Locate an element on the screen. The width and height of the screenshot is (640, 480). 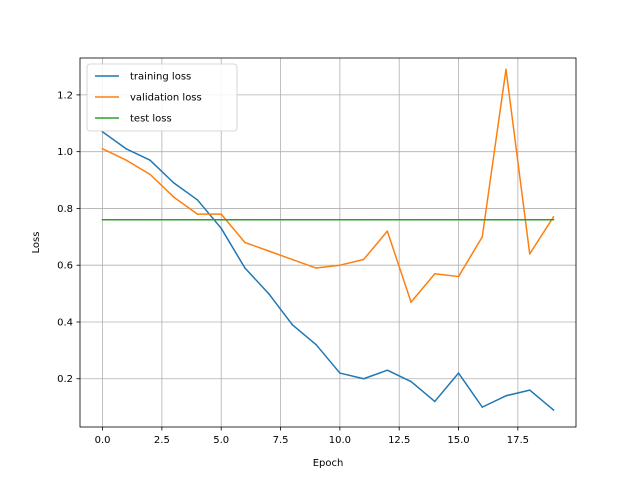
x-tick-label: 17.5 is located at coordinates (518, 440).